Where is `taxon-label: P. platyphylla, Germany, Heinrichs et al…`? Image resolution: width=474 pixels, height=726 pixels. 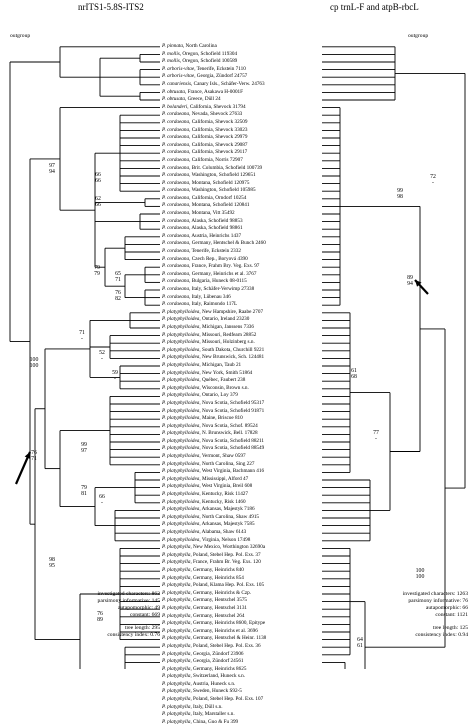
taxon-label: P. platyphylla, Germany, Heinrichs et al… is located at coordinates (210, 630).